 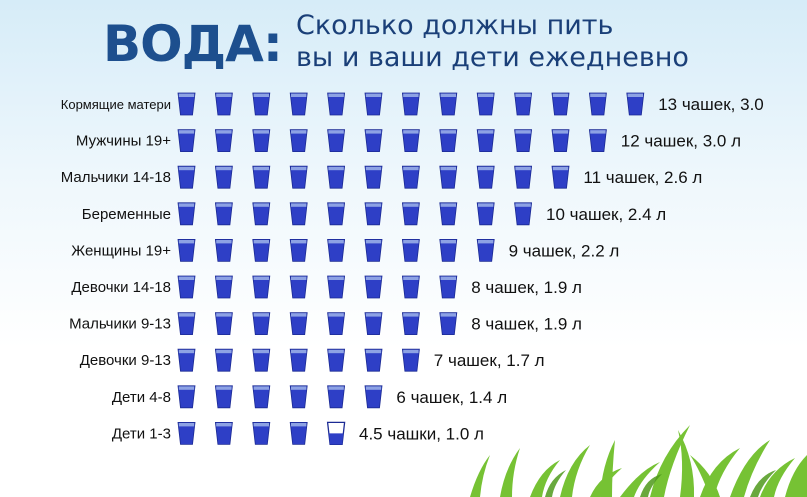 What do you see at coordinates (141, 397) in the screenshot?
I see `category-label: Дети 4-8` at bounding box center [141, 397].